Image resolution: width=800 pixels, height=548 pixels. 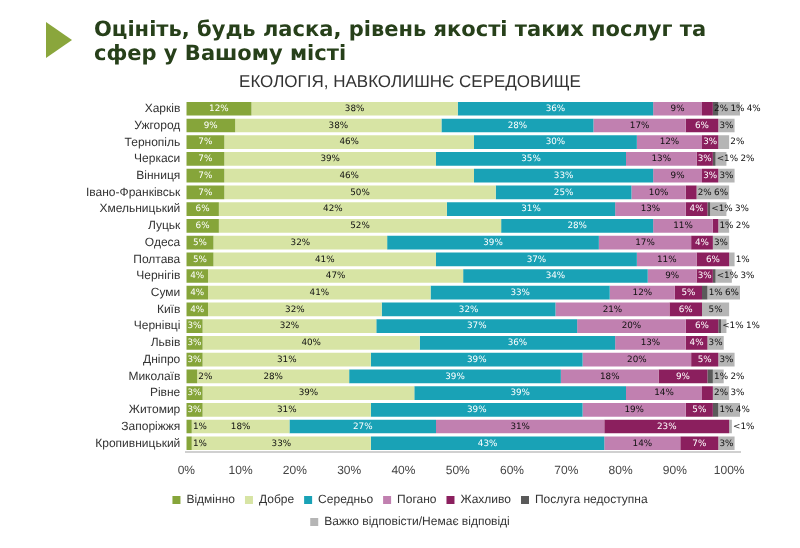 What do you see at coordinates (401, 42) in the screenshot?
I see `chart-title: Оцініть, будь ласка, рівень якості таких послуг та сфер у Вашому місті` at bounding box center [401, 42].